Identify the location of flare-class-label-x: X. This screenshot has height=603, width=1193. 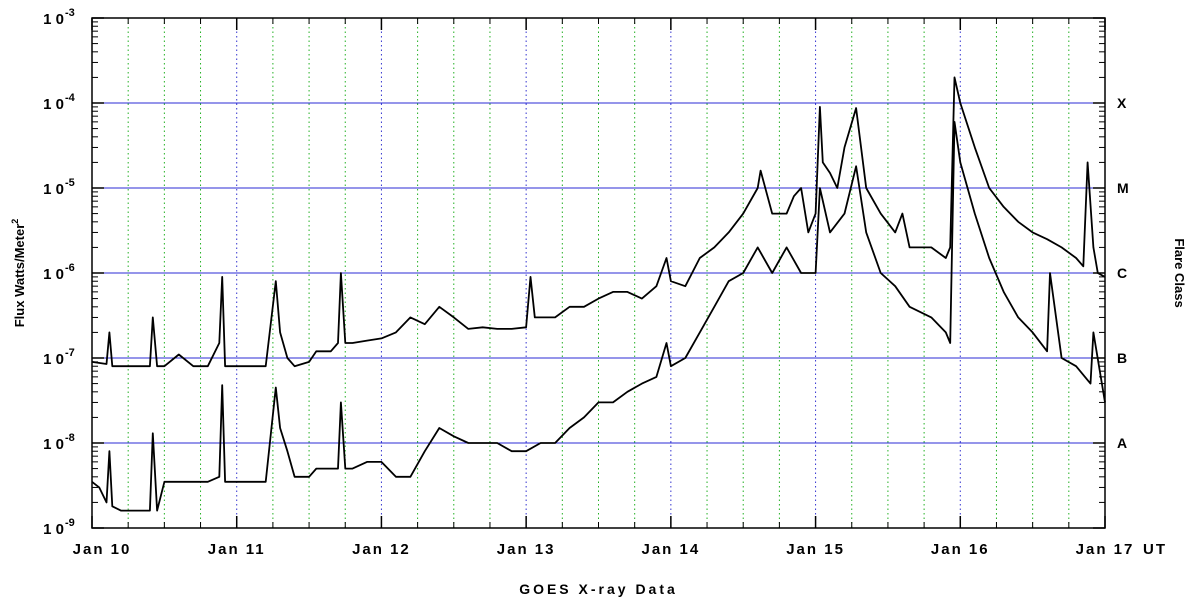
(1122, 103).